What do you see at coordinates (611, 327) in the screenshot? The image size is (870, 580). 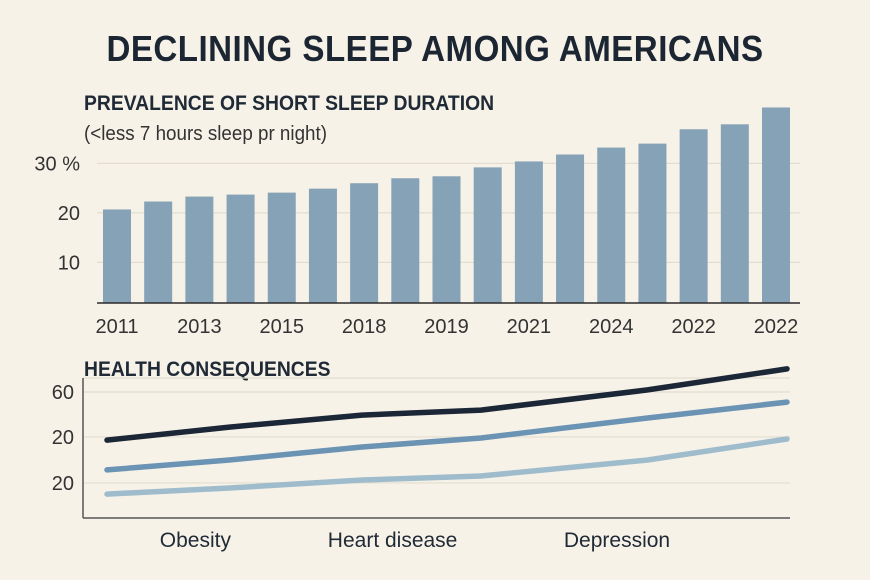 I see `bar-xtick-label: 2024` at bounding box center [611, 327].